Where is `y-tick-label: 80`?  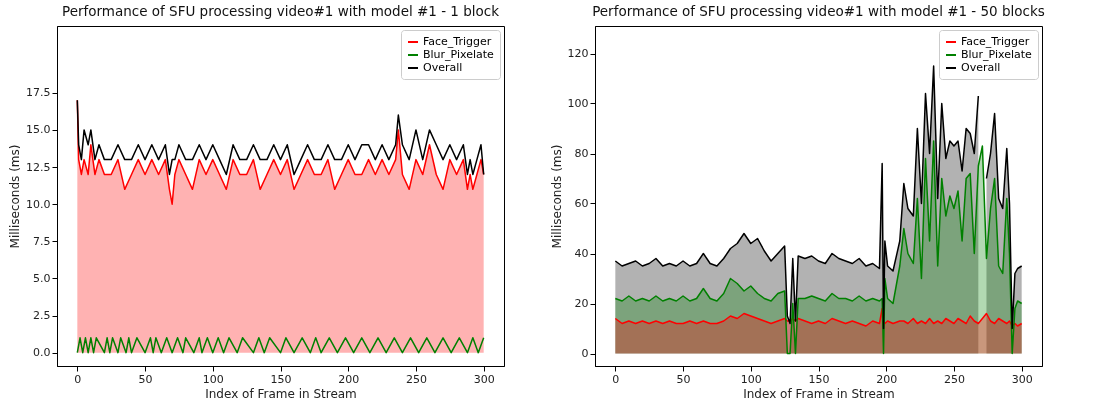 y-tick-label: 80 is located at coordinates (581, 153).